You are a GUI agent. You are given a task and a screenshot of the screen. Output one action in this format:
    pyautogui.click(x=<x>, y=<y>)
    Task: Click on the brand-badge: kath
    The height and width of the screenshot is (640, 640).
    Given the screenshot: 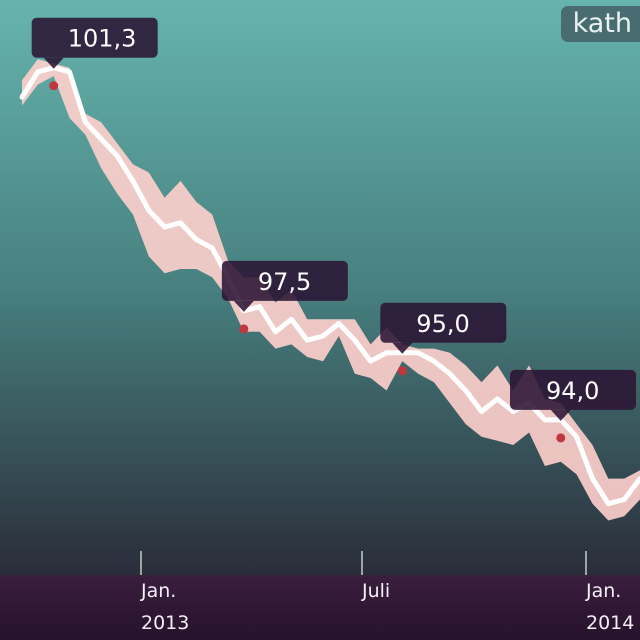 What is the action you would take?
    pyautogui.click(x=600, y=24)
    